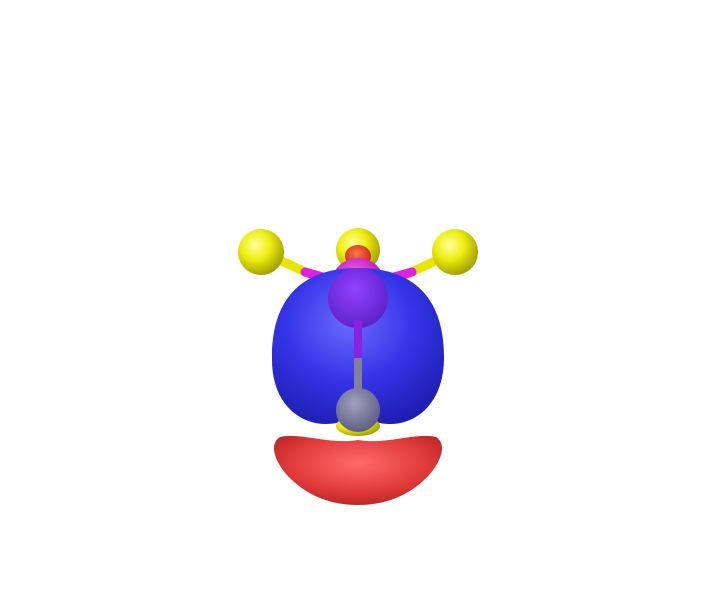 The image size is (706, 602). What do you see at coordinates (358, 298) in the screenshot?
I see `atom-p-overlap` at bounding box center [358, 298].